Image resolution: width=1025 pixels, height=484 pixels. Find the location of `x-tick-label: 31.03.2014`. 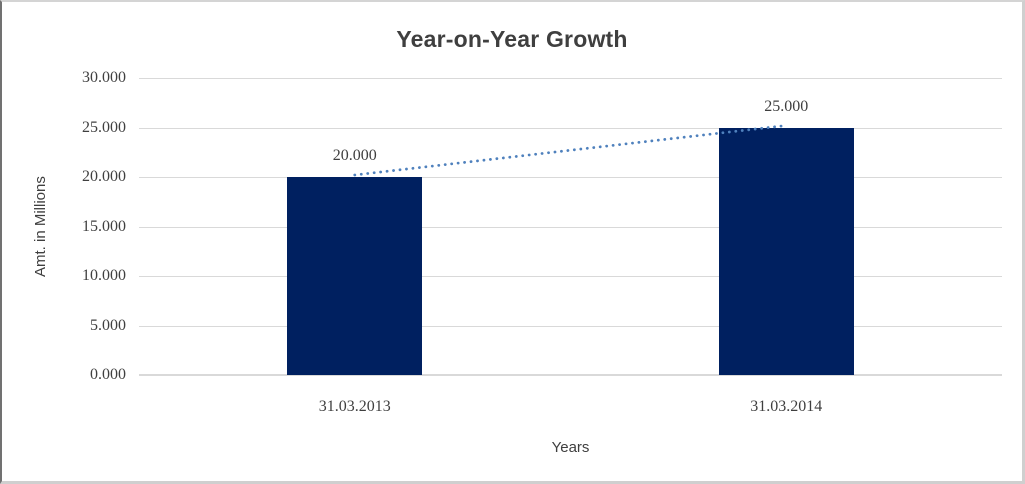

x-tick-label: 31.03.2014 is located at coordinates (786, 406).